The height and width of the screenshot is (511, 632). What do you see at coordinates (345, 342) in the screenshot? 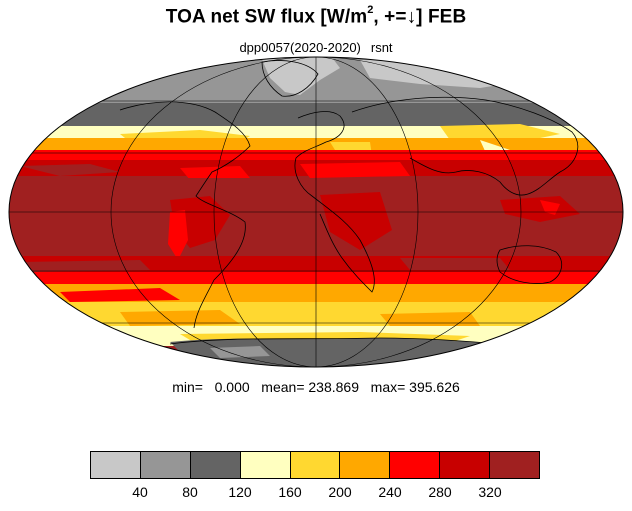
I see `antarctica-coast` at bounding box center [345, 342].